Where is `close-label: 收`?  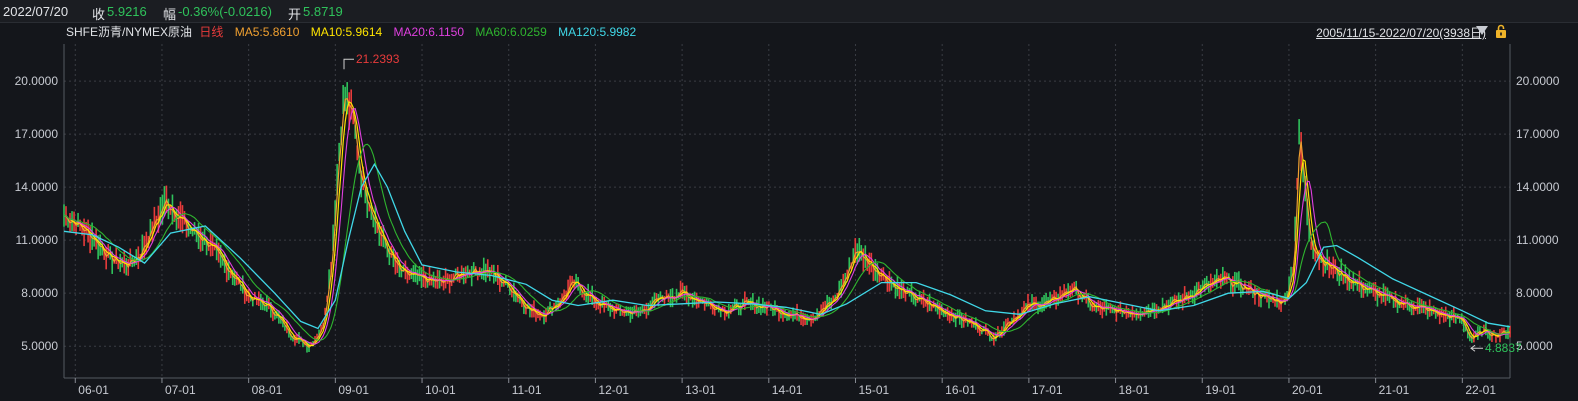
close-label: 收 is located at coordinates (99, 14).